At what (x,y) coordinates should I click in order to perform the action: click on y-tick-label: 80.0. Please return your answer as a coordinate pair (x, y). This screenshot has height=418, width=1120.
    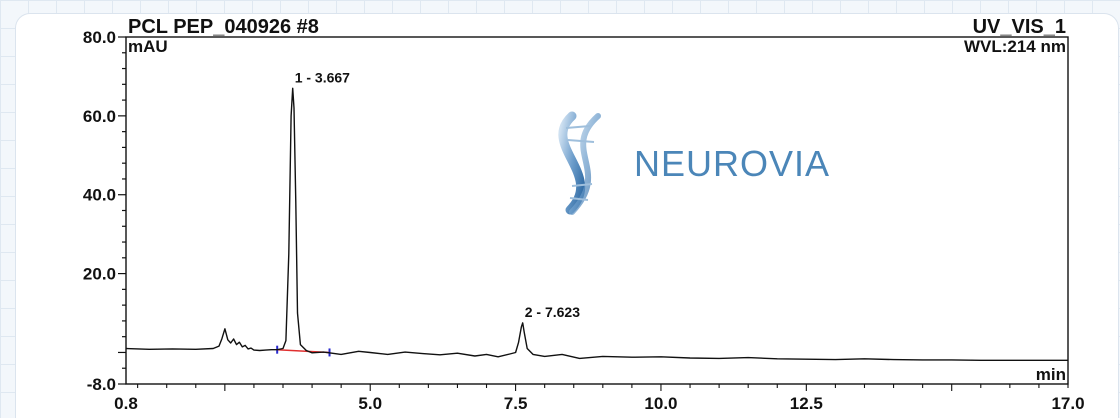
    Looking at the image, I should click on (99, 37).